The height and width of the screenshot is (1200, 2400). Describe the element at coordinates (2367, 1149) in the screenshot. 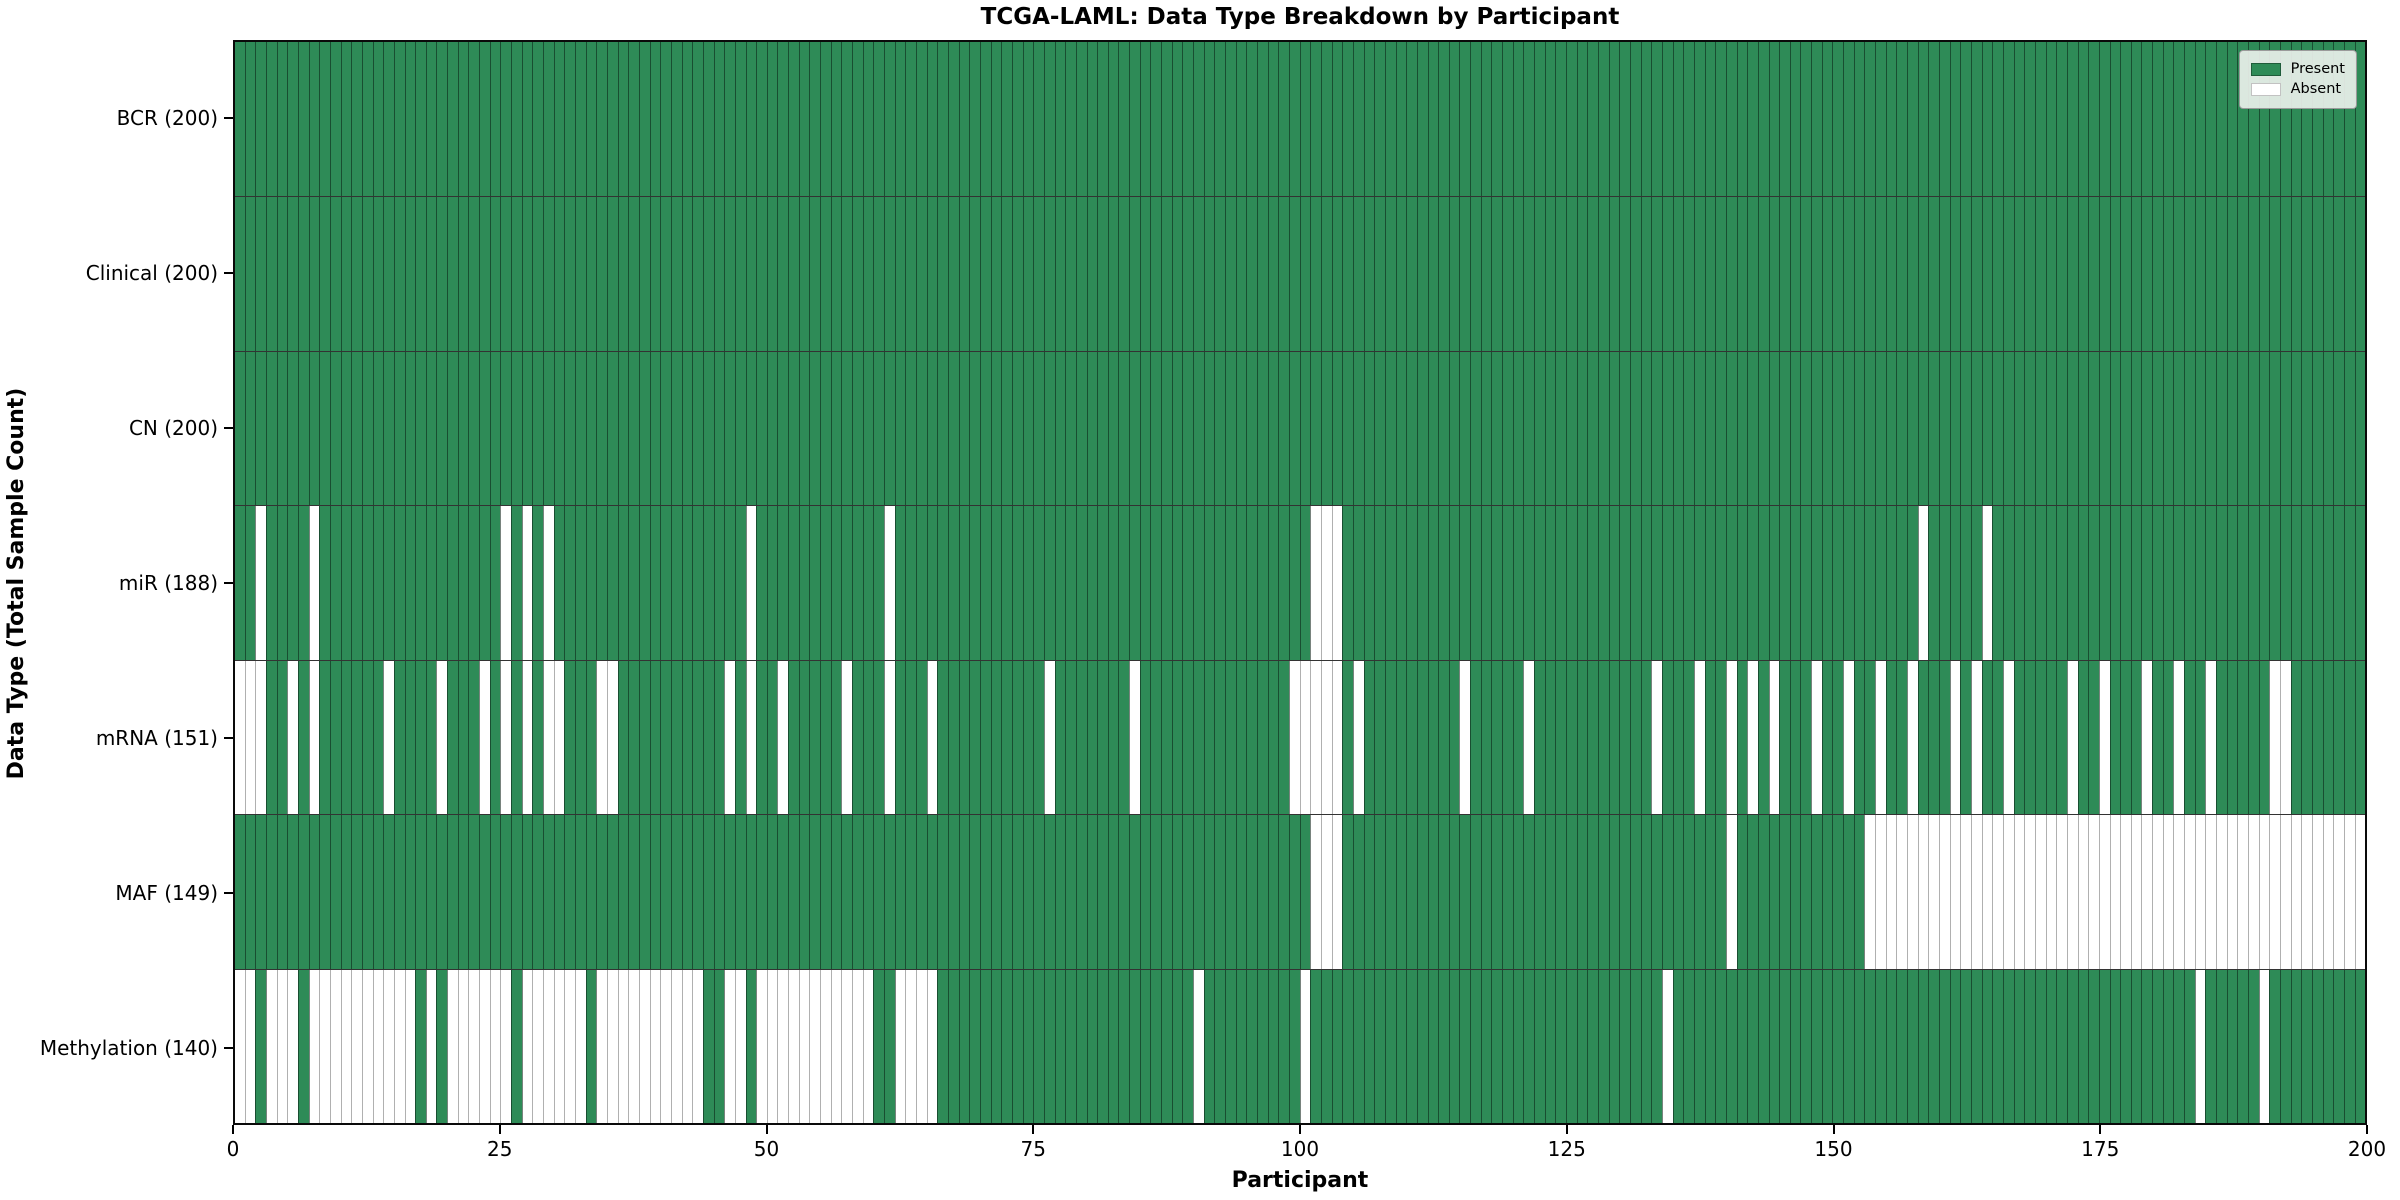

I see `x-tick-label: 200` at that location.